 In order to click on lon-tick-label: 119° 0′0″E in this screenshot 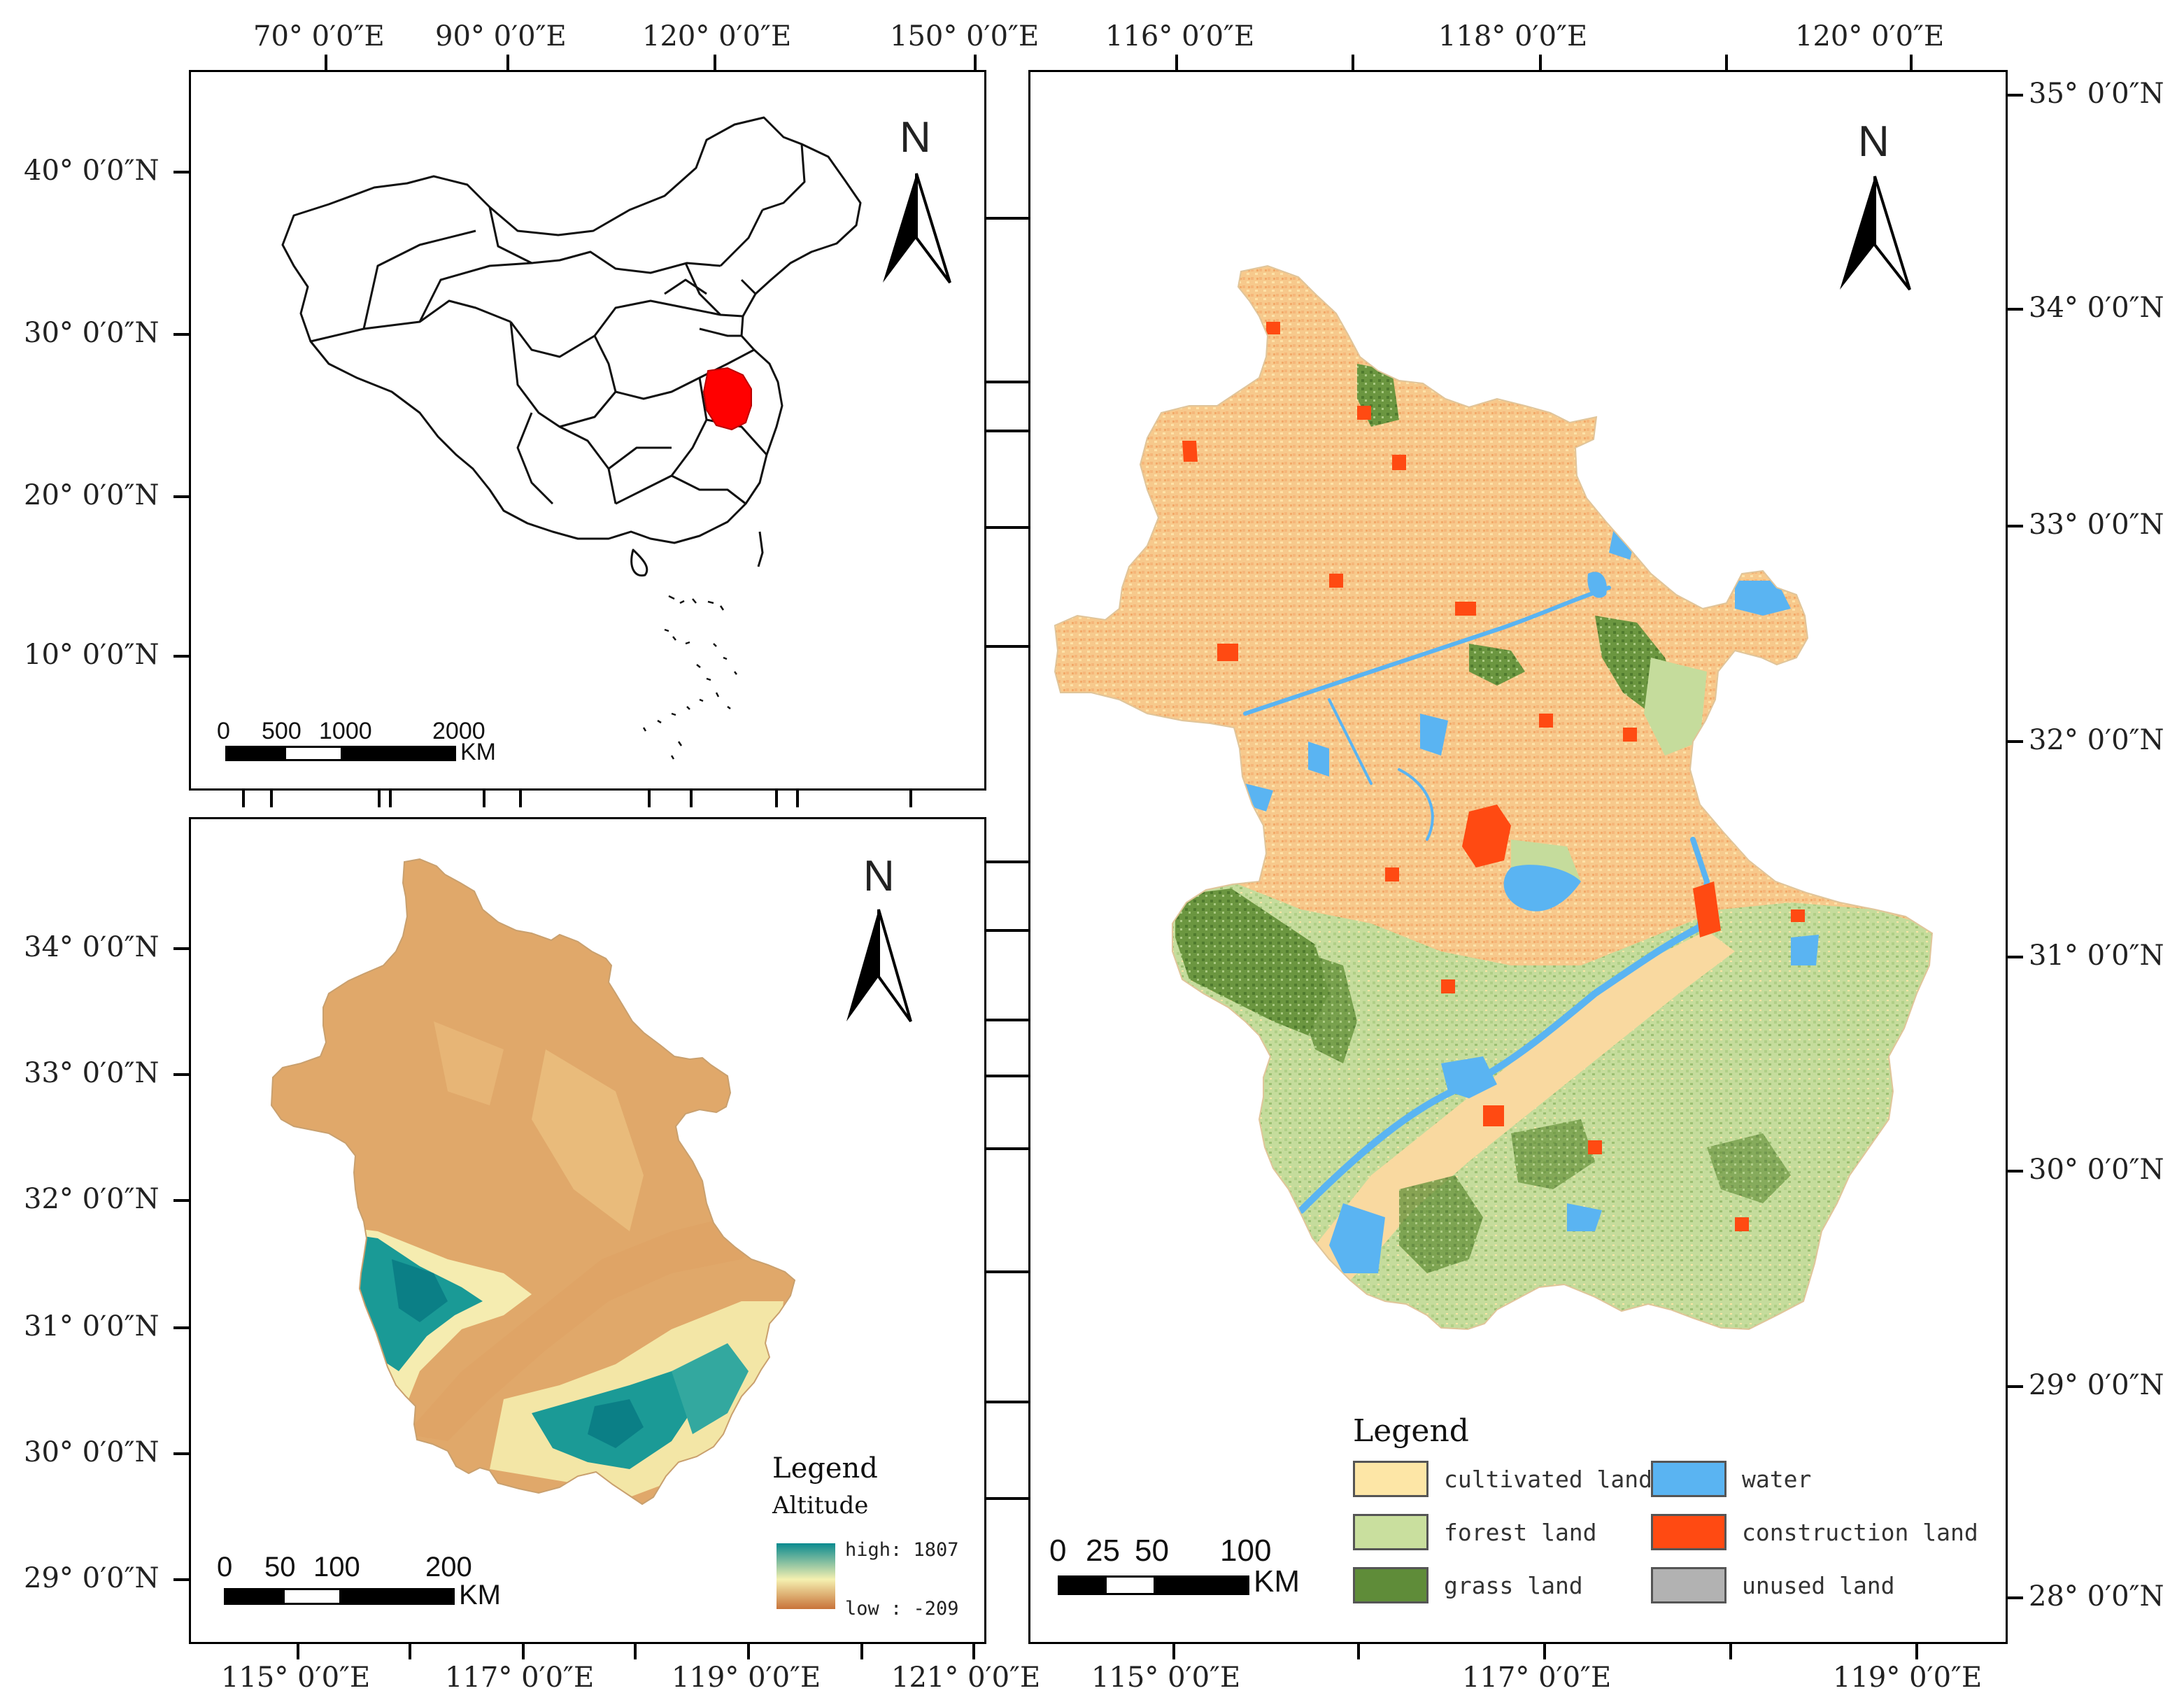, I will do `click(746, 1678)`.